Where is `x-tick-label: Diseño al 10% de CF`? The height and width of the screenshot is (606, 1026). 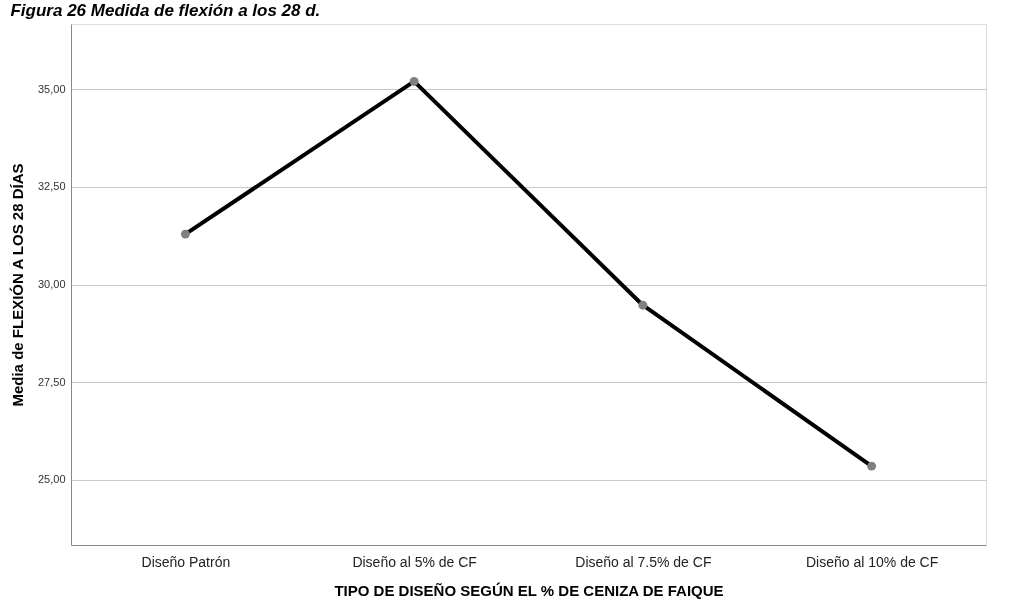 x-tick-label: Diseño al 10% de CF is located at coordinates (872, 561).